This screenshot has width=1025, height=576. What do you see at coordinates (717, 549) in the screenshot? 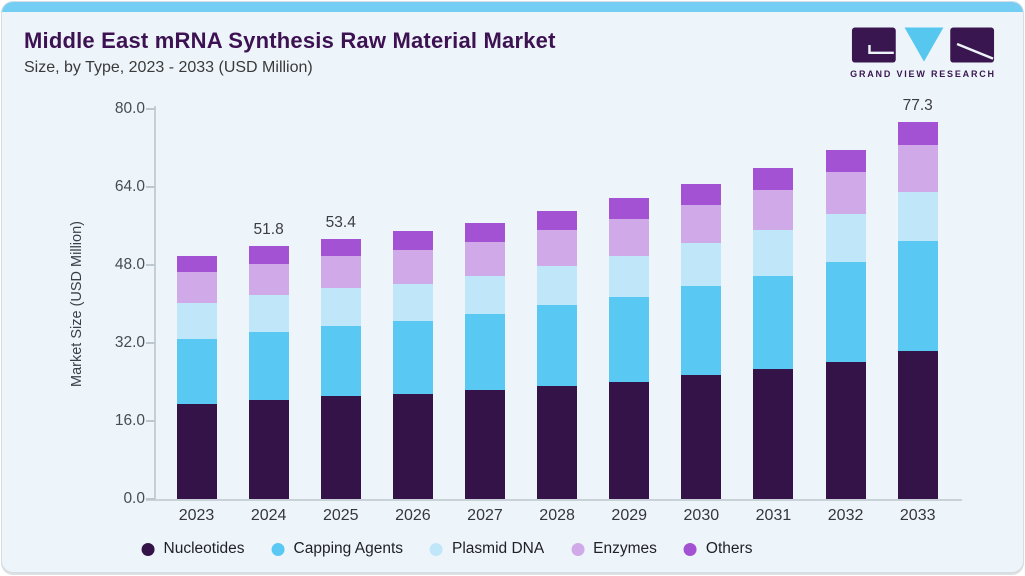
I see `legend-item-others: Others` at bounding box center [717, 549].